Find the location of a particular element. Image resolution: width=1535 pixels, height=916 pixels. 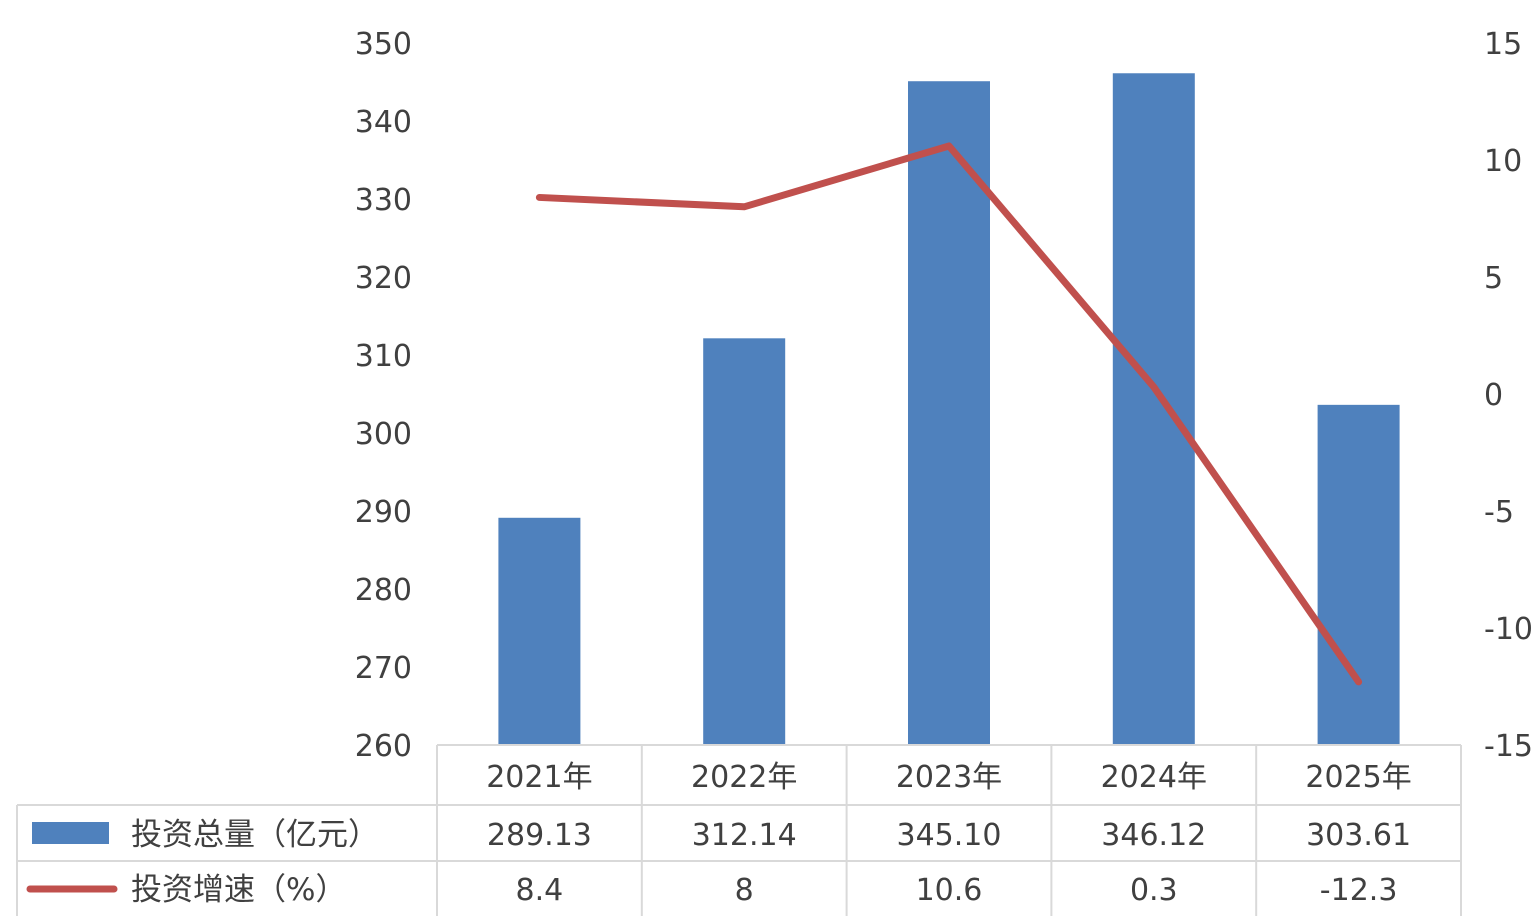

category-label: 2024年 is located at coordinates (1154, 777).